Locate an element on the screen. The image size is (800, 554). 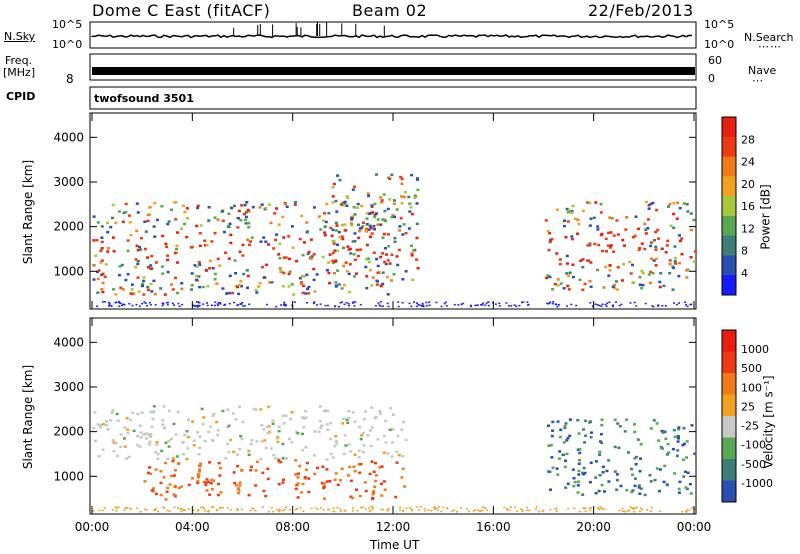
beam-label: Beam 02 is located at coordinates (390, 10).